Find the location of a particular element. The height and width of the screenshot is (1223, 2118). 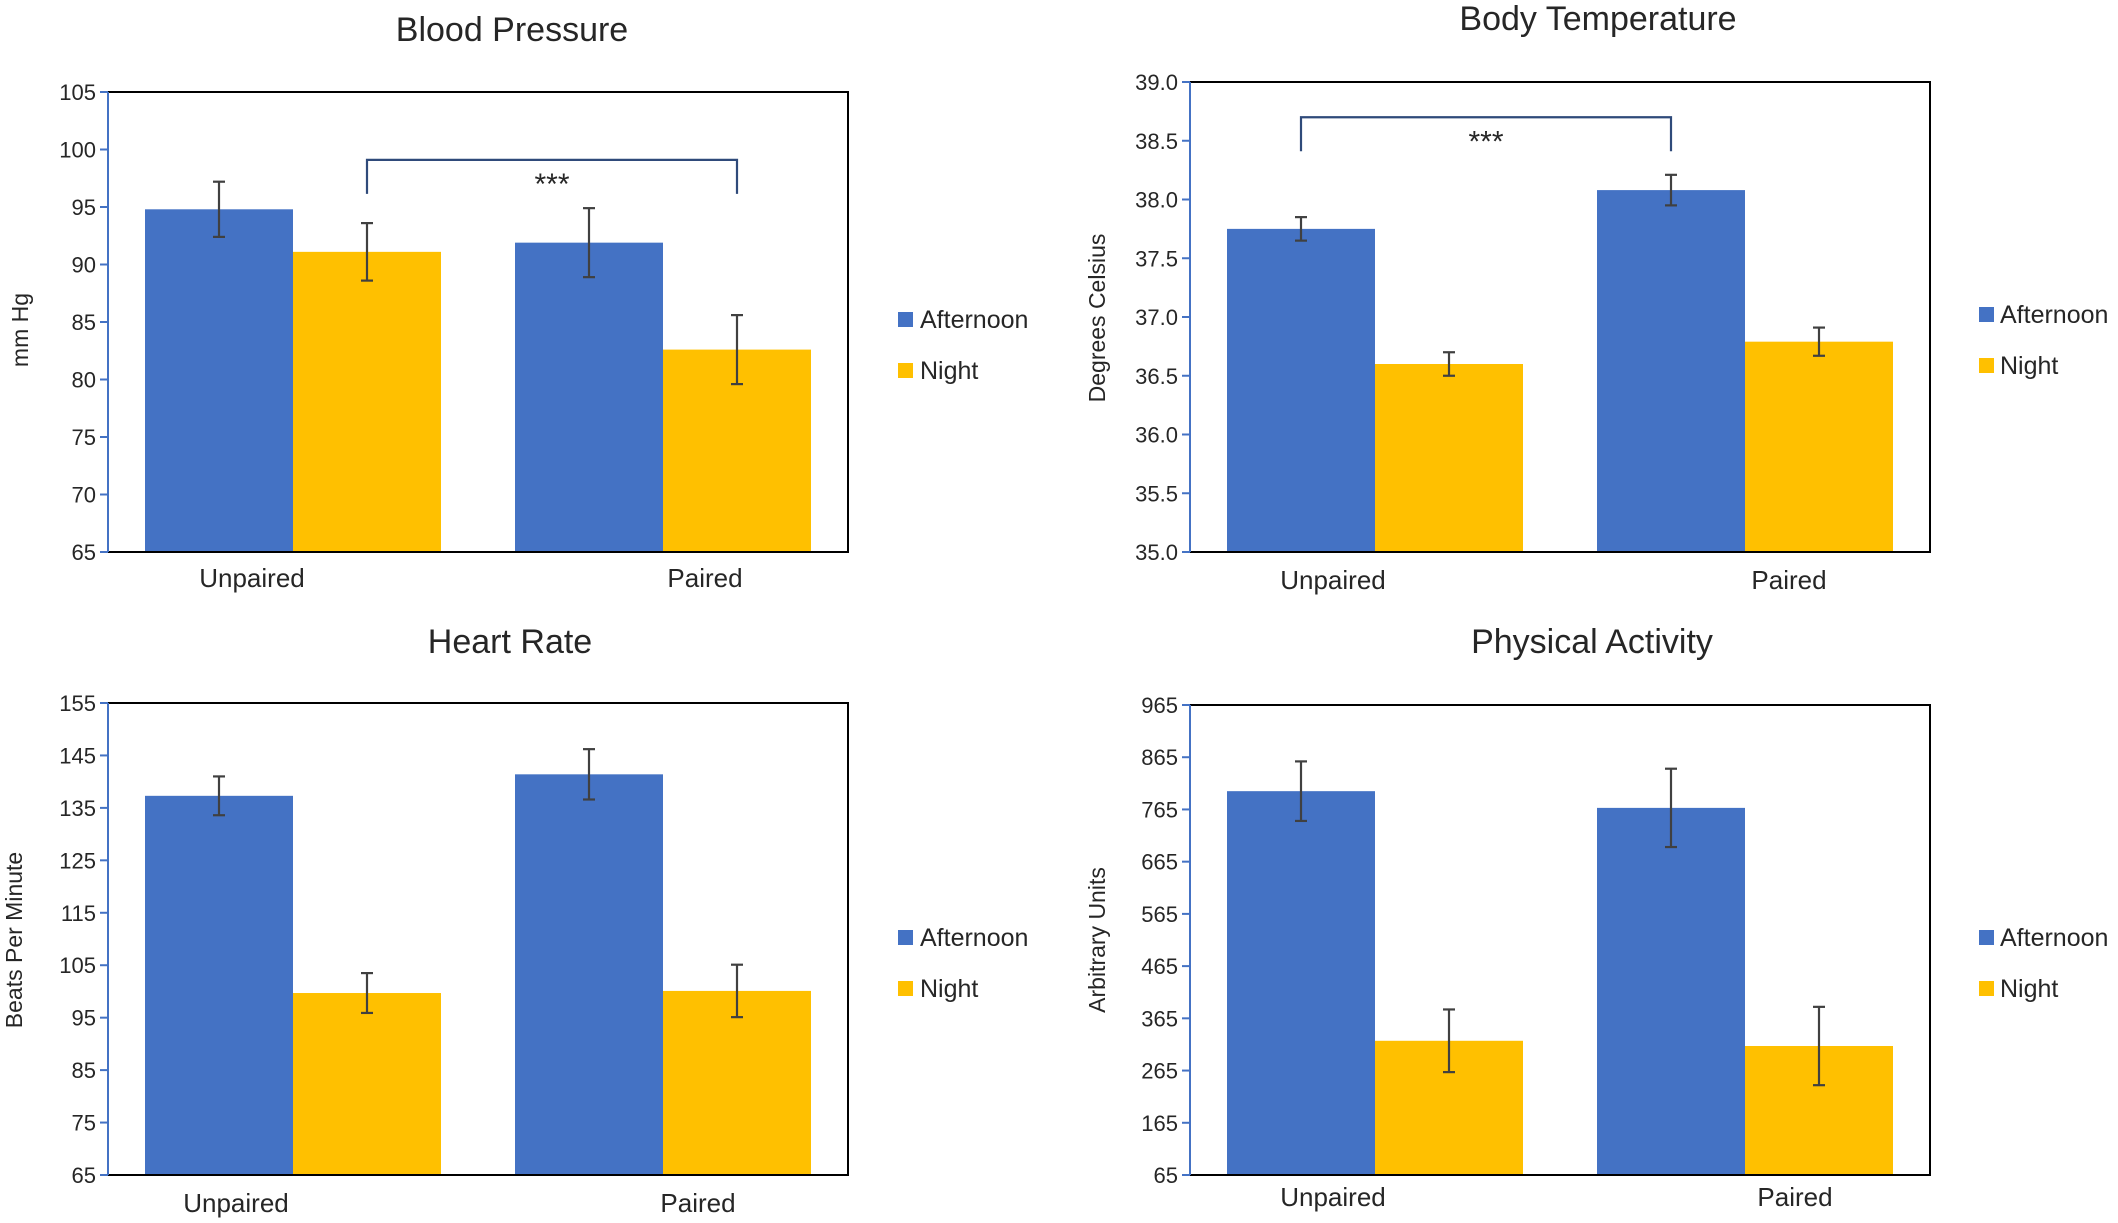

y-tick-label: 135 is located at coordinates (77, 808).